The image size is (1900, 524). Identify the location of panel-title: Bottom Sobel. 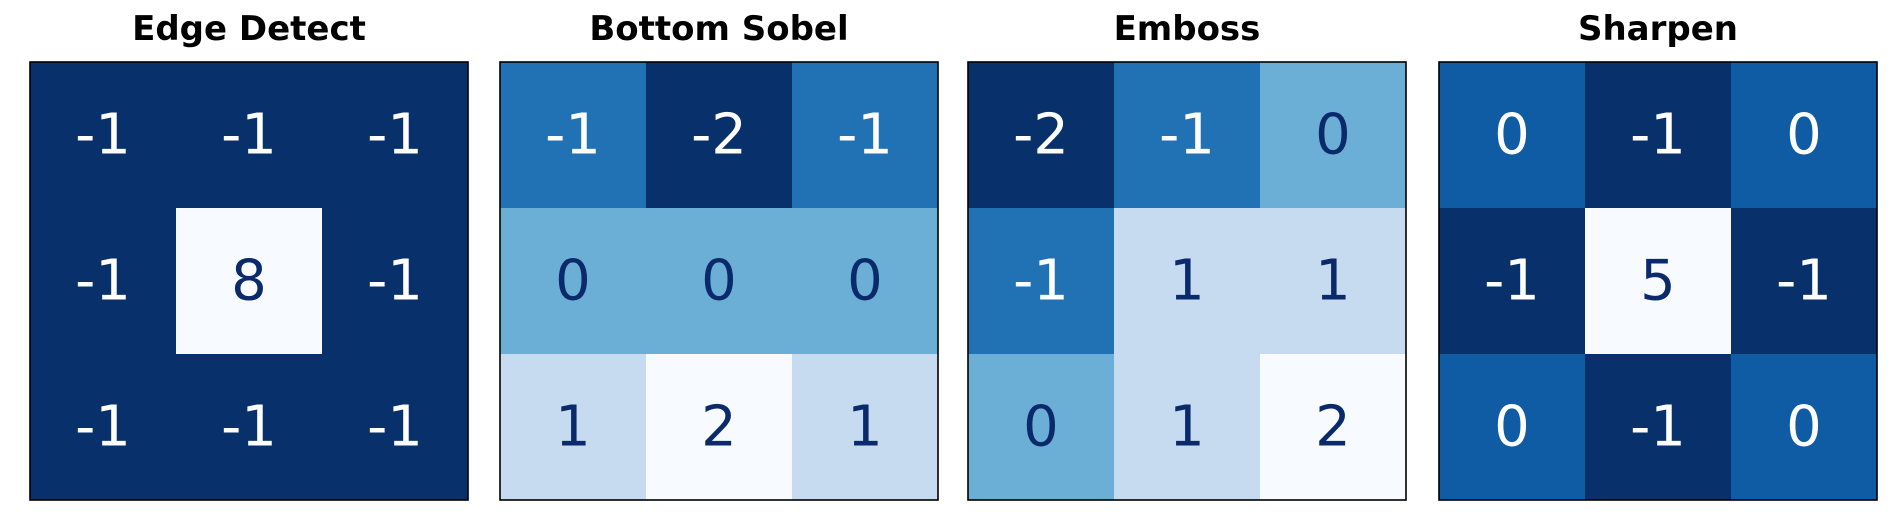
(718, 29).